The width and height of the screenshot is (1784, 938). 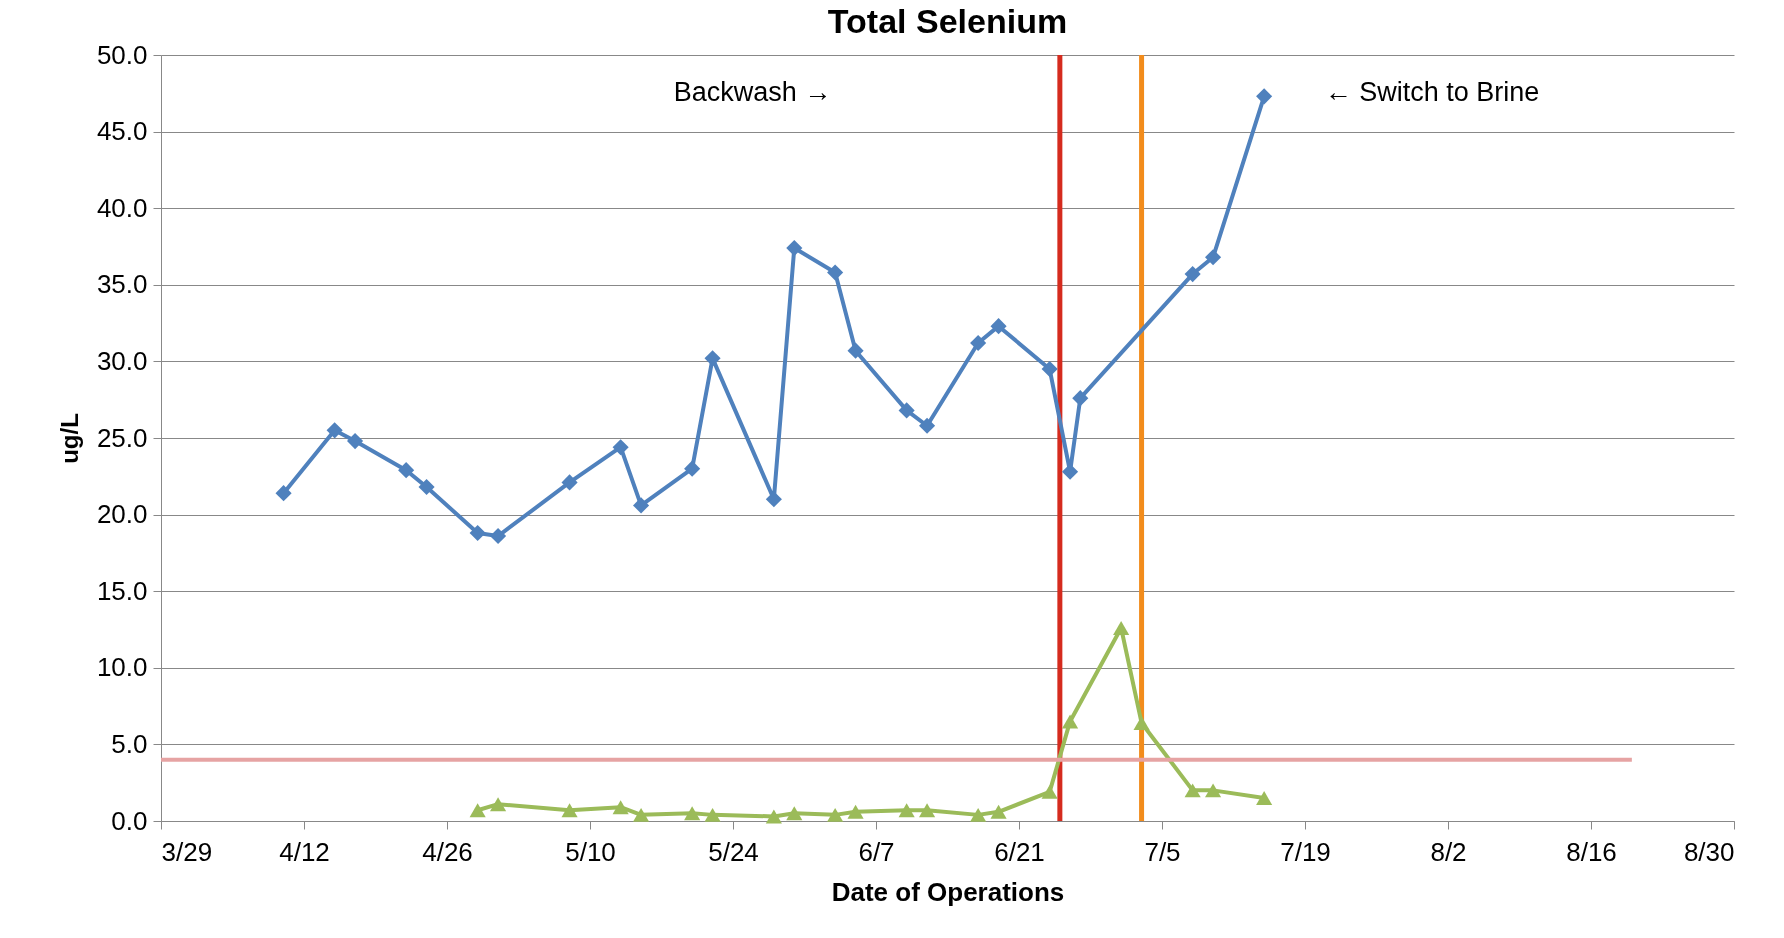 I want to click on x-tick-label: 6/7, so click(x=876, y=851).